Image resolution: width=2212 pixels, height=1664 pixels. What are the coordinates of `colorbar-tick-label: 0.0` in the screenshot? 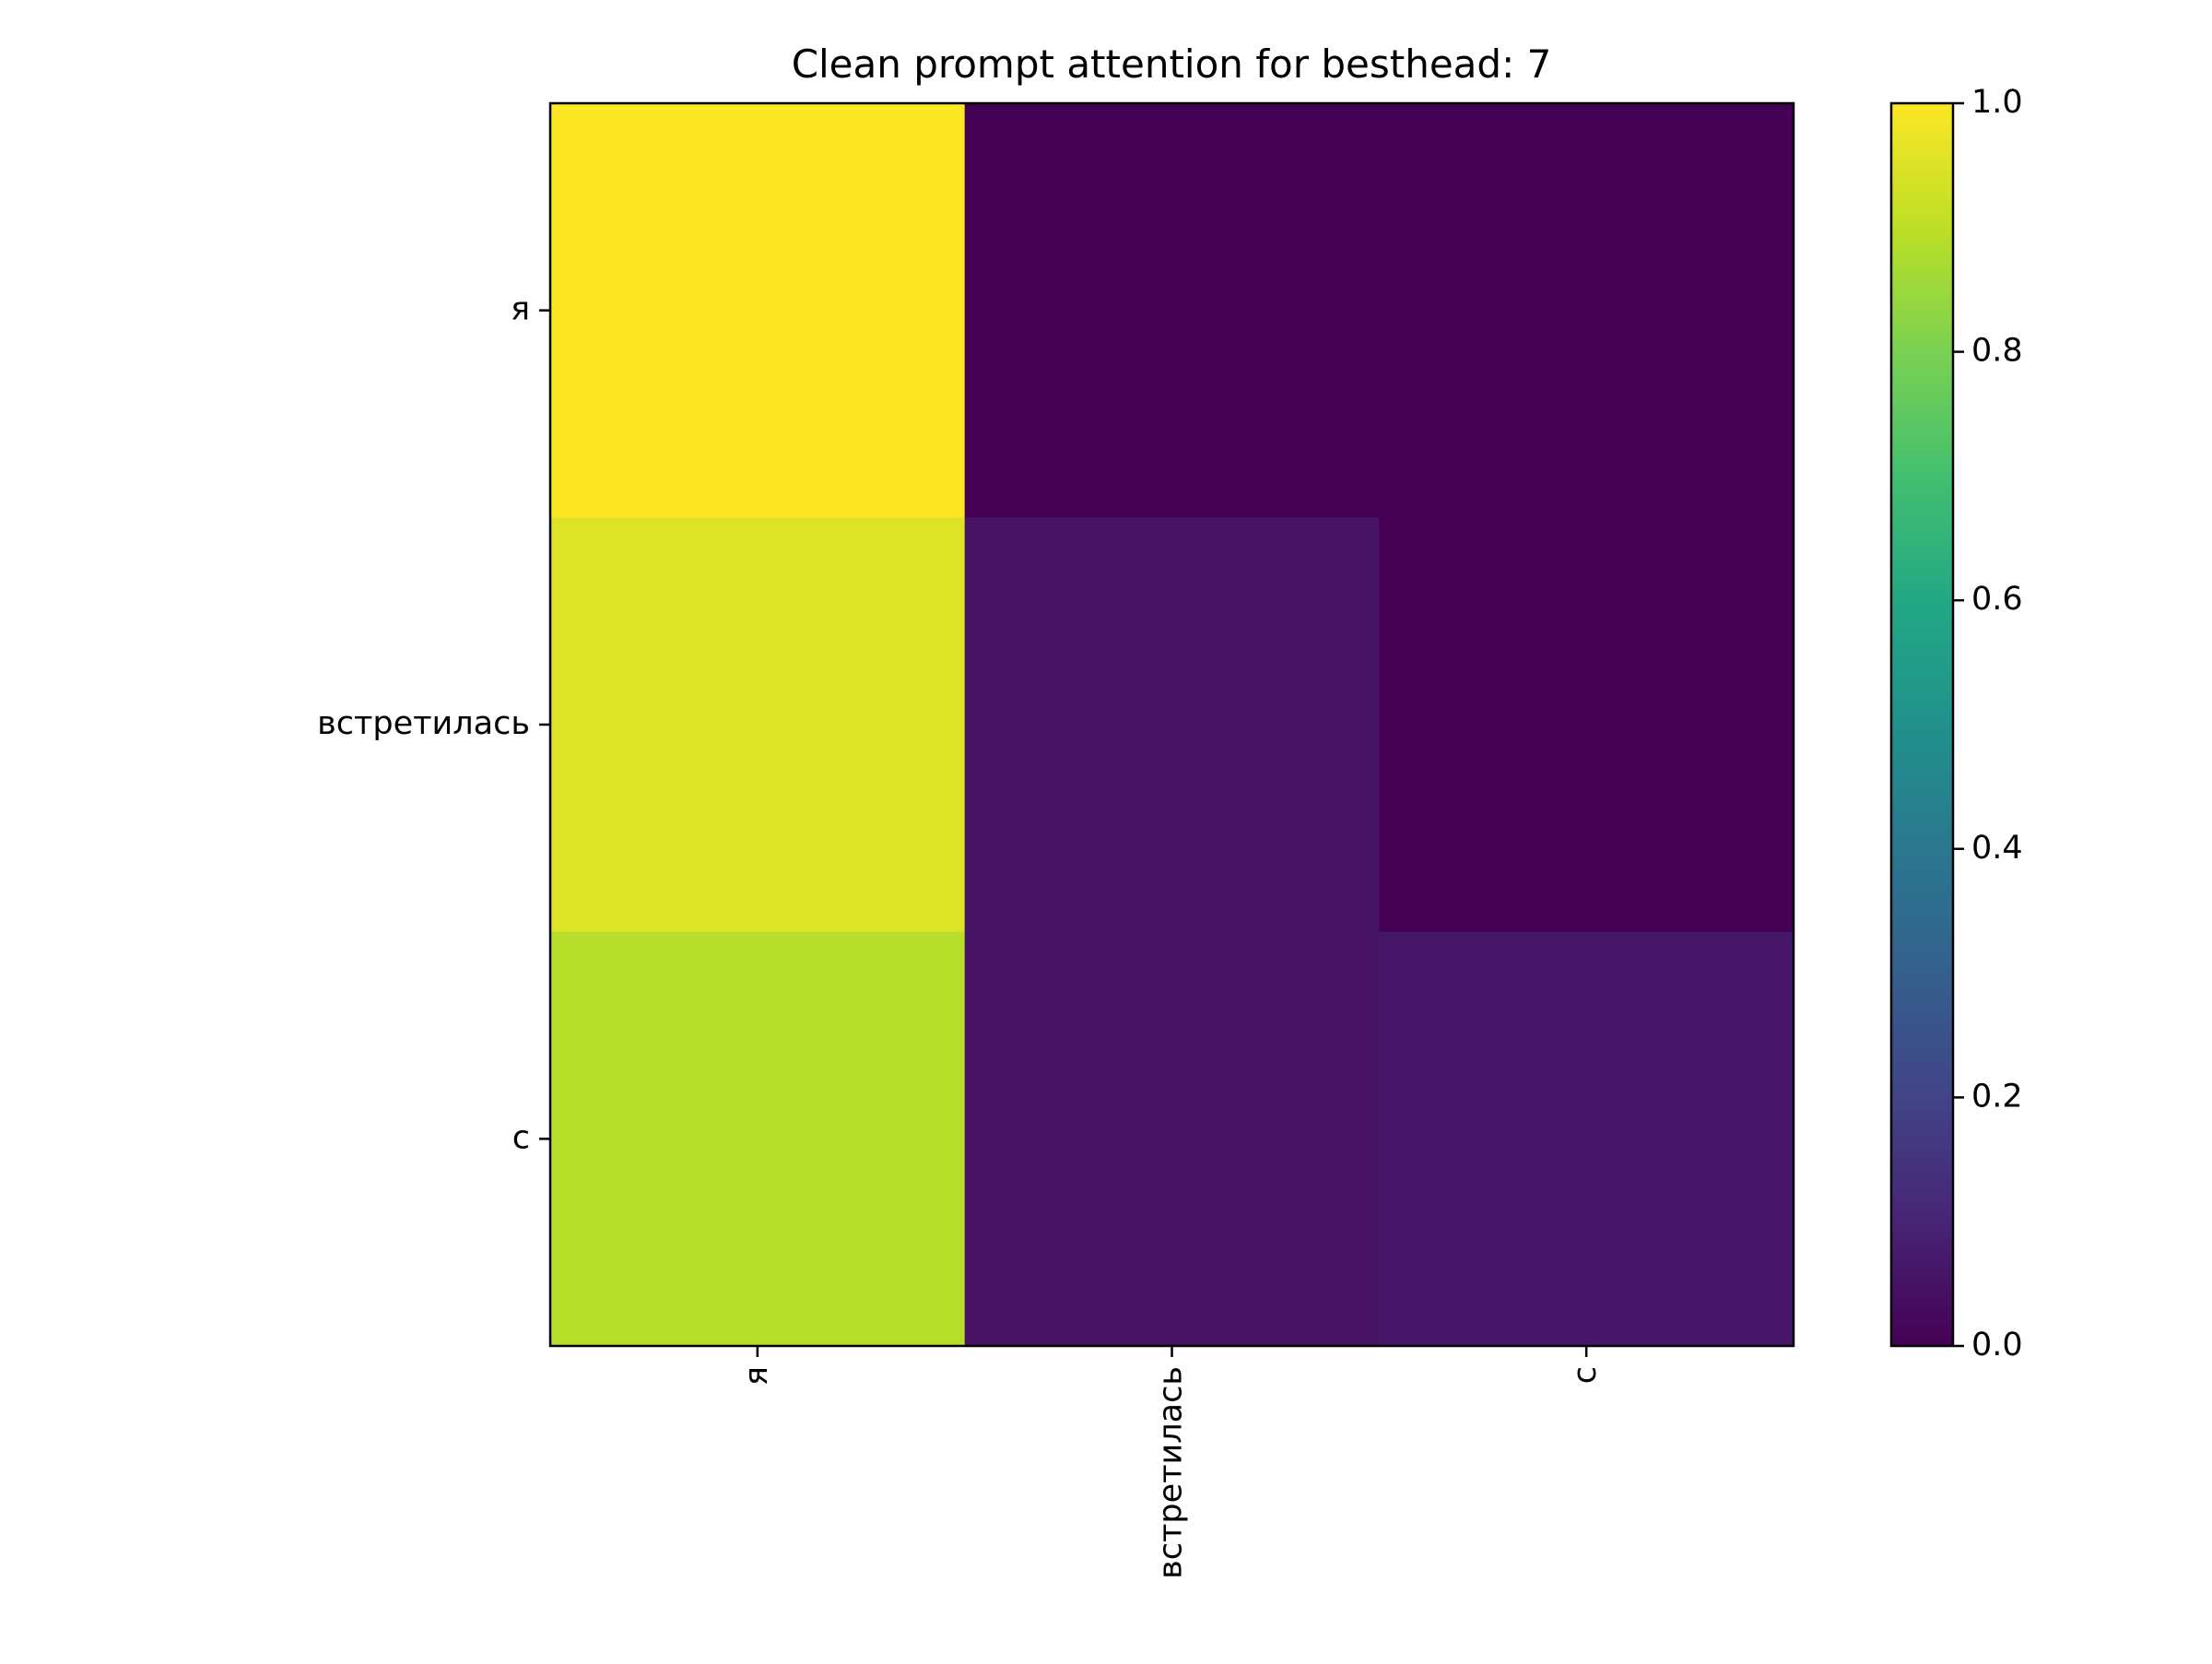 It's located at (1997, 1345).